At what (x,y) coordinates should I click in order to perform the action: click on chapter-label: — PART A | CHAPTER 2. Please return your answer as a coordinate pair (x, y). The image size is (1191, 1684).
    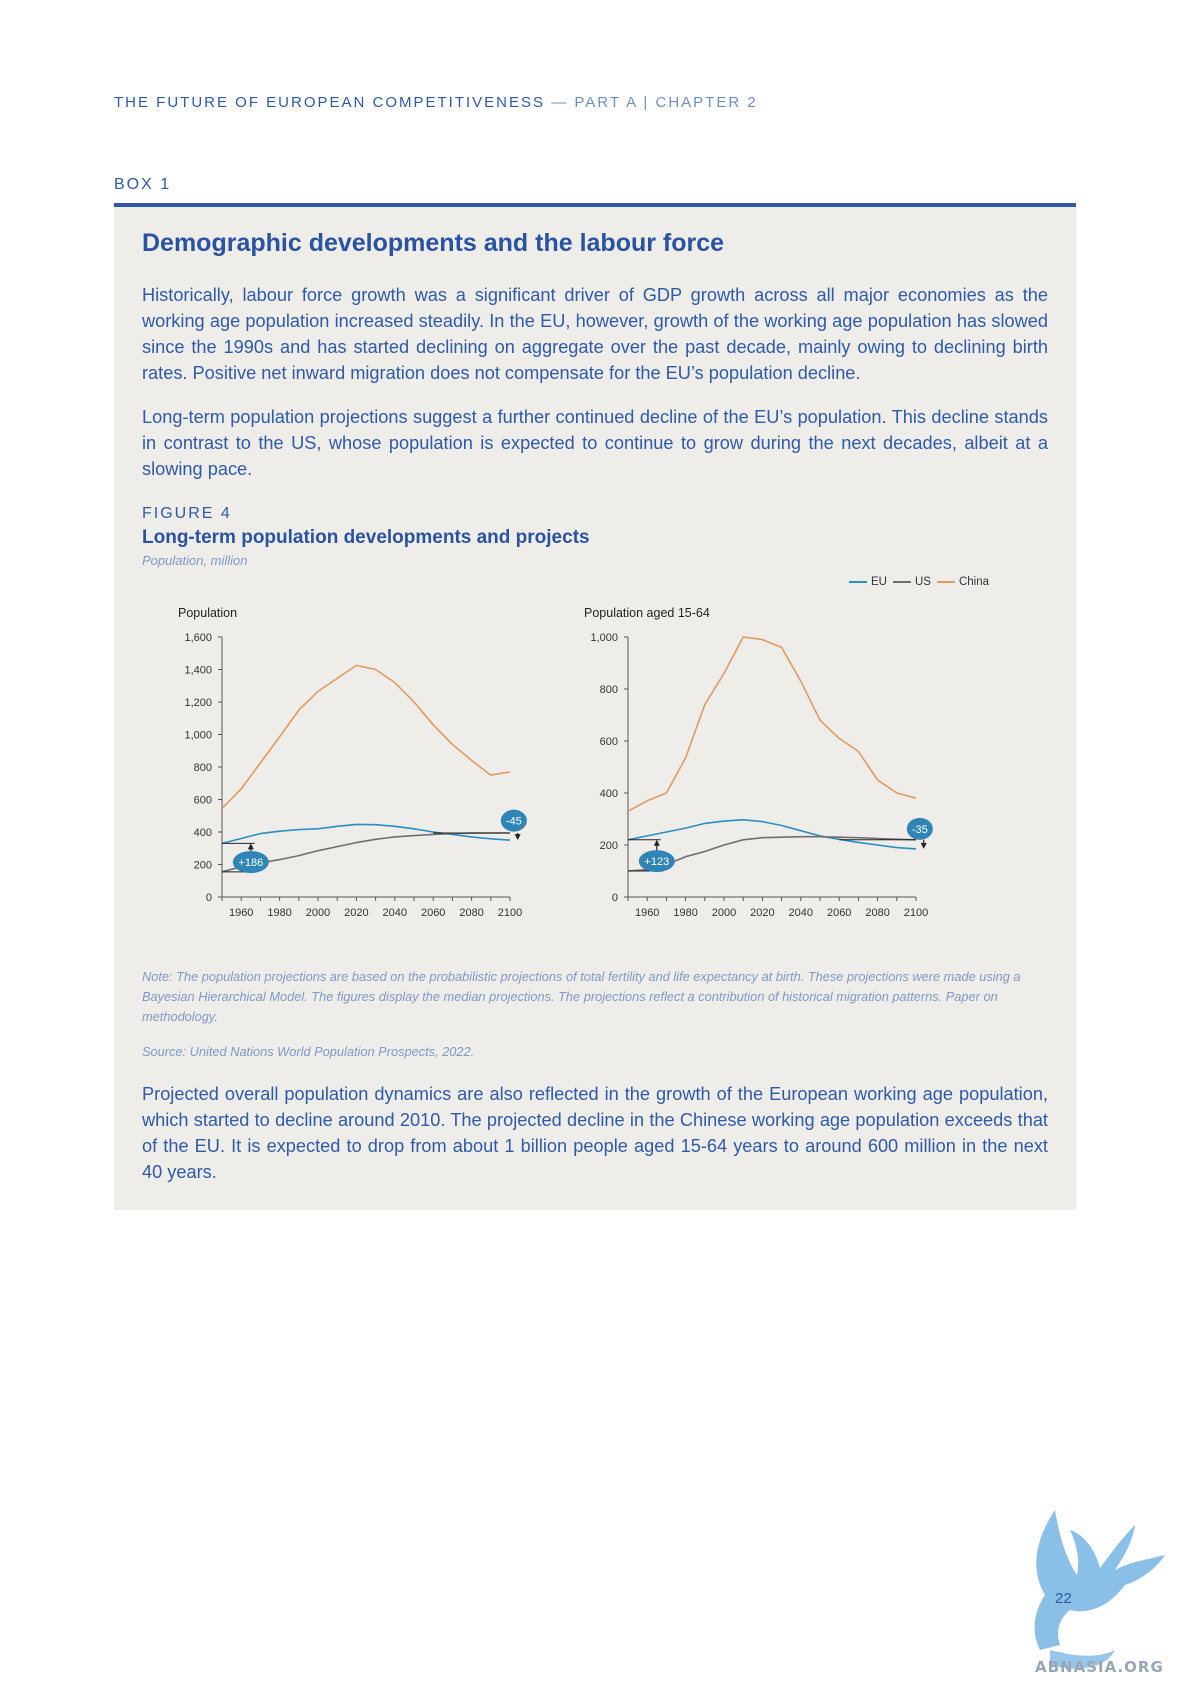
    Looking at the image, I should click on (654, 102).